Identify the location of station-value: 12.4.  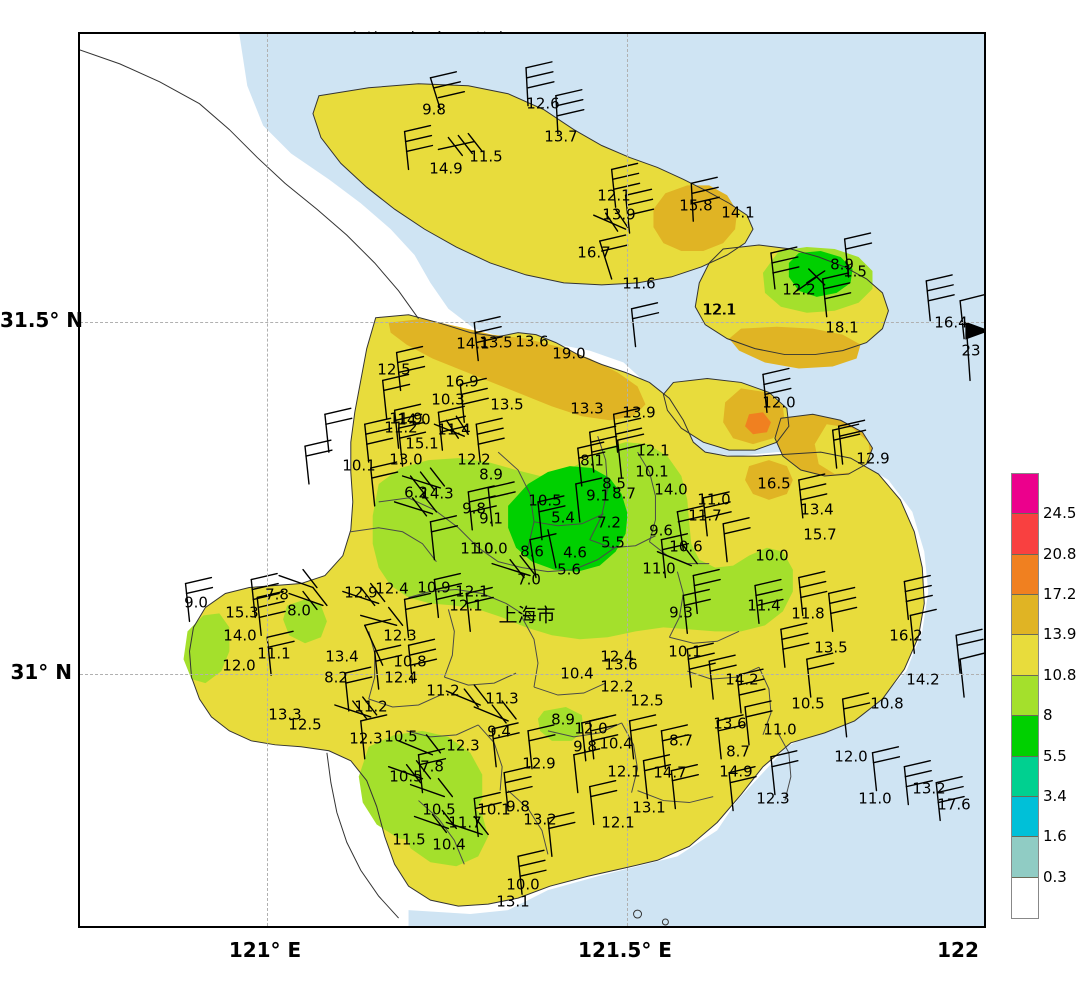
(617, 656).